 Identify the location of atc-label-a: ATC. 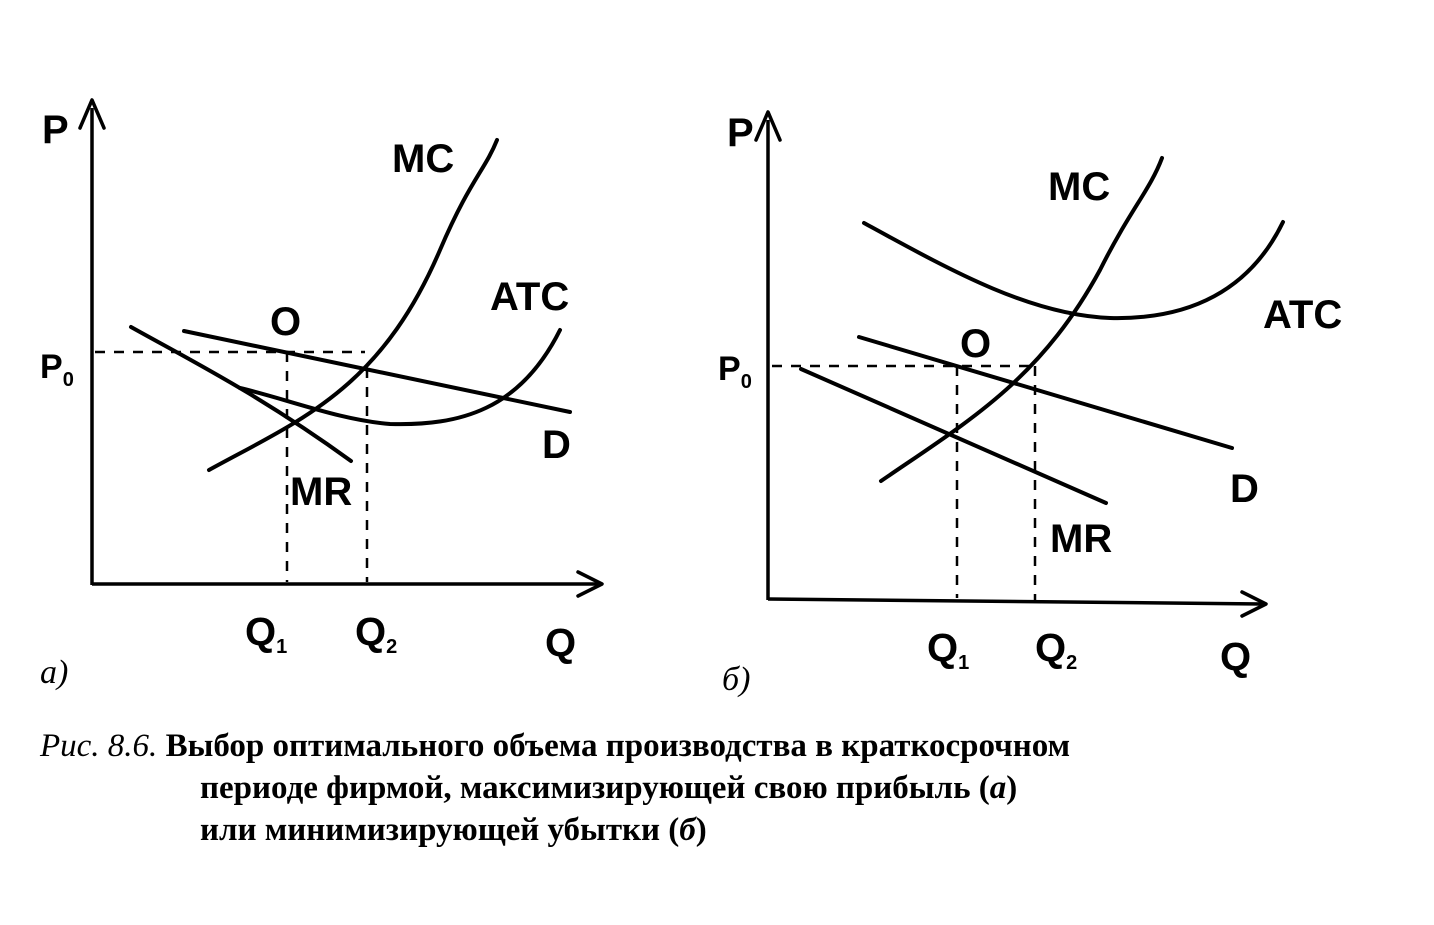
(529, 297).